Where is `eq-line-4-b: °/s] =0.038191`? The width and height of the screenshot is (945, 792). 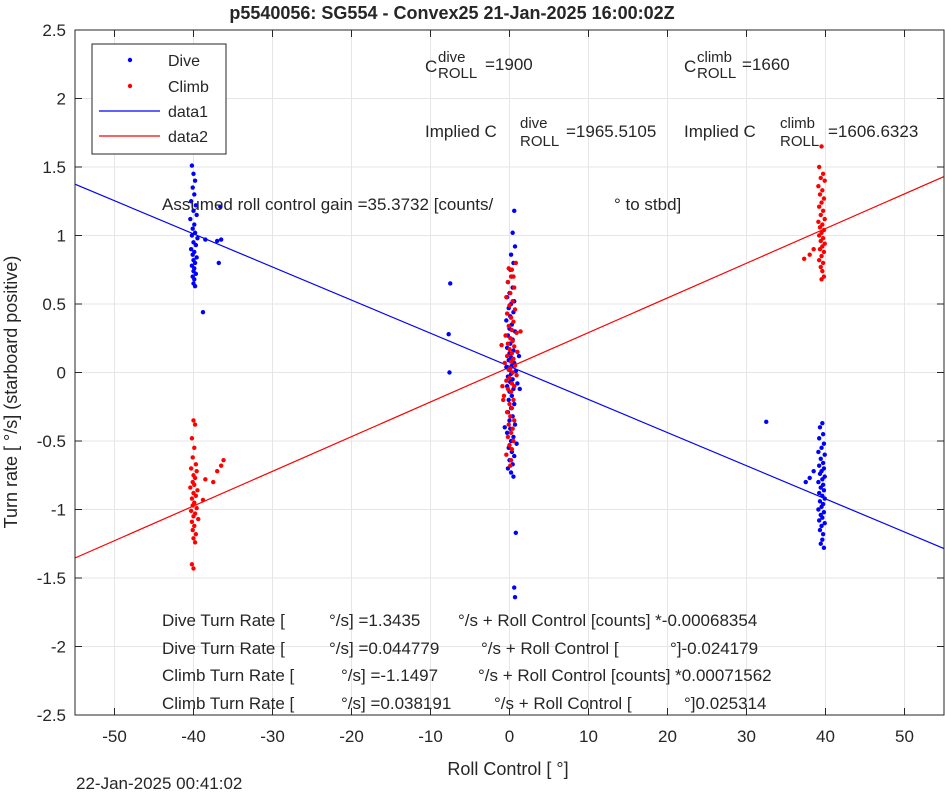 eq-line-4-b: °/s] =0.038191 is located at coordinates (396, 703).